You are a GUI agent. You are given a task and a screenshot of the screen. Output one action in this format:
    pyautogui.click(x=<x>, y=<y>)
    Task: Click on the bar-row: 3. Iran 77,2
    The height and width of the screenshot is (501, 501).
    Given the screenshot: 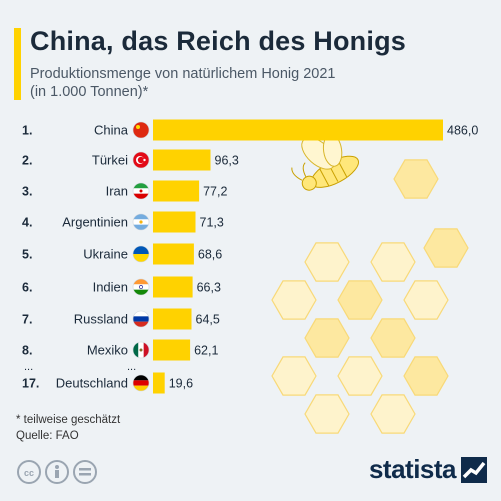 What is the action you would take?
    pyautogui.click(x=124, y=191)
    